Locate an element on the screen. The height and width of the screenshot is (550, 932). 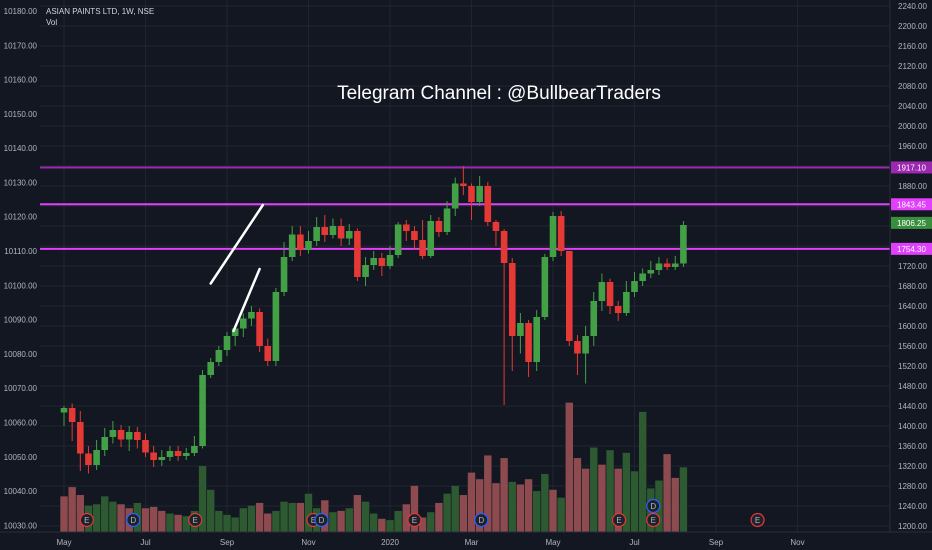
event-marker: D is located at coordinates (481, 520).